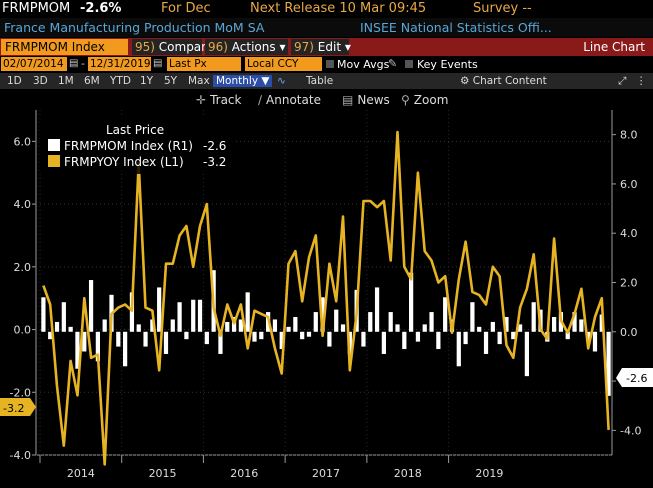 The image size is (653, 488). What do you see at coordinates (14, 81) in the screenshot?
I see `period-1d: 1D` at bounding box center [14, 81].